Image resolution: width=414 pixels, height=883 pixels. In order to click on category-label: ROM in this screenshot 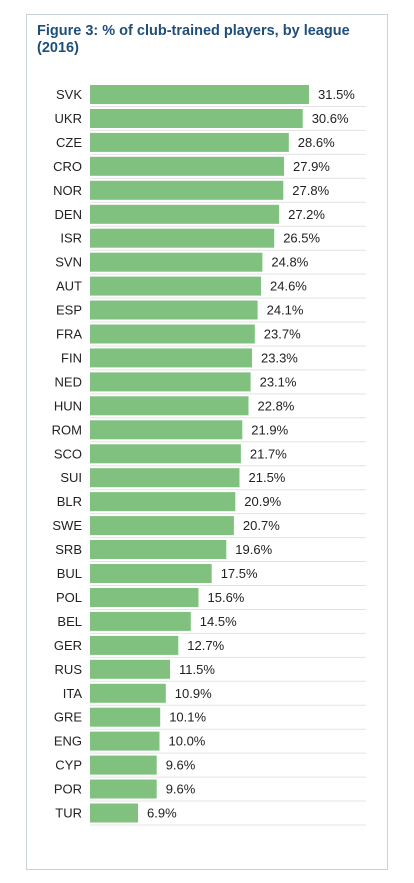, I will do `click(67, 429)`.